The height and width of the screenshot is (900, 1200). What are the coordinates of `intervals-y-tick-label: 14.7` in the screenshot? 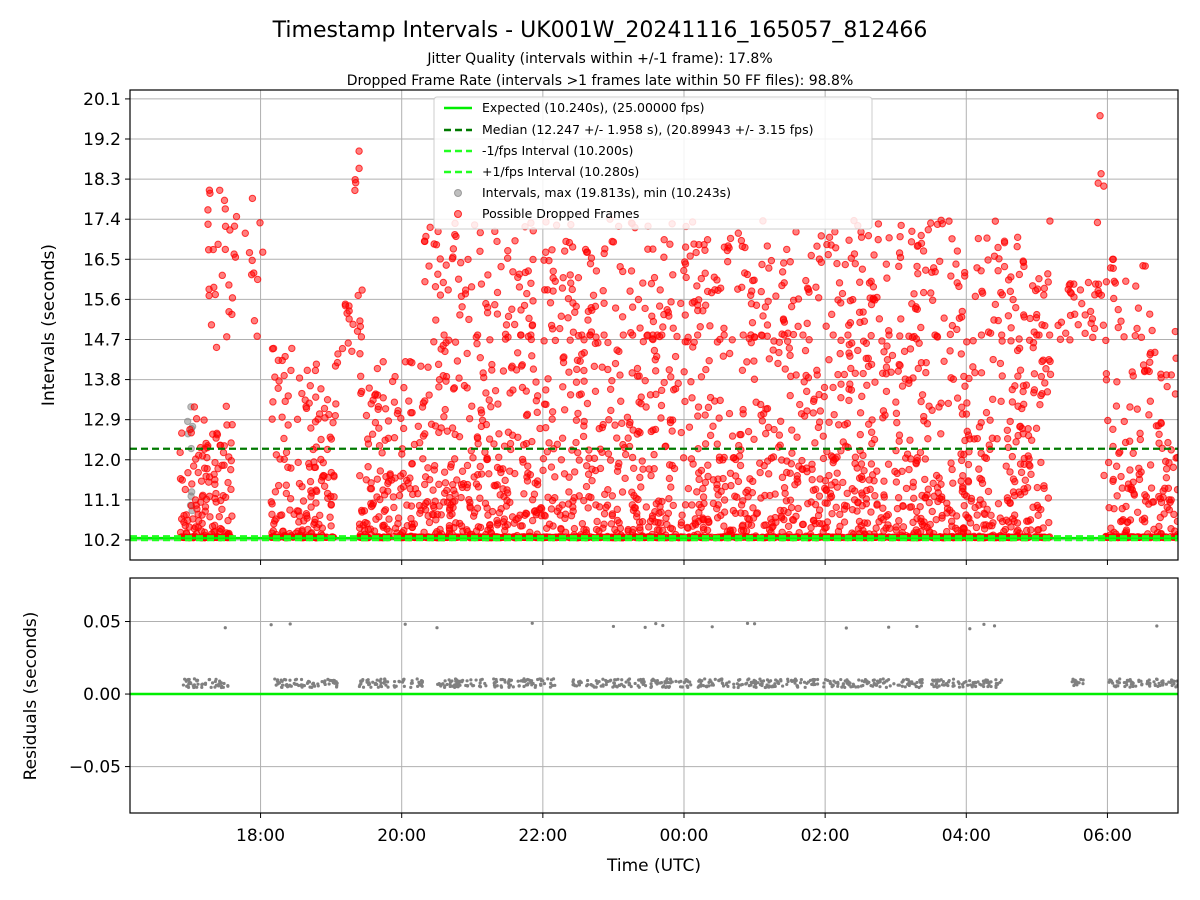 It's located at (102, 340).